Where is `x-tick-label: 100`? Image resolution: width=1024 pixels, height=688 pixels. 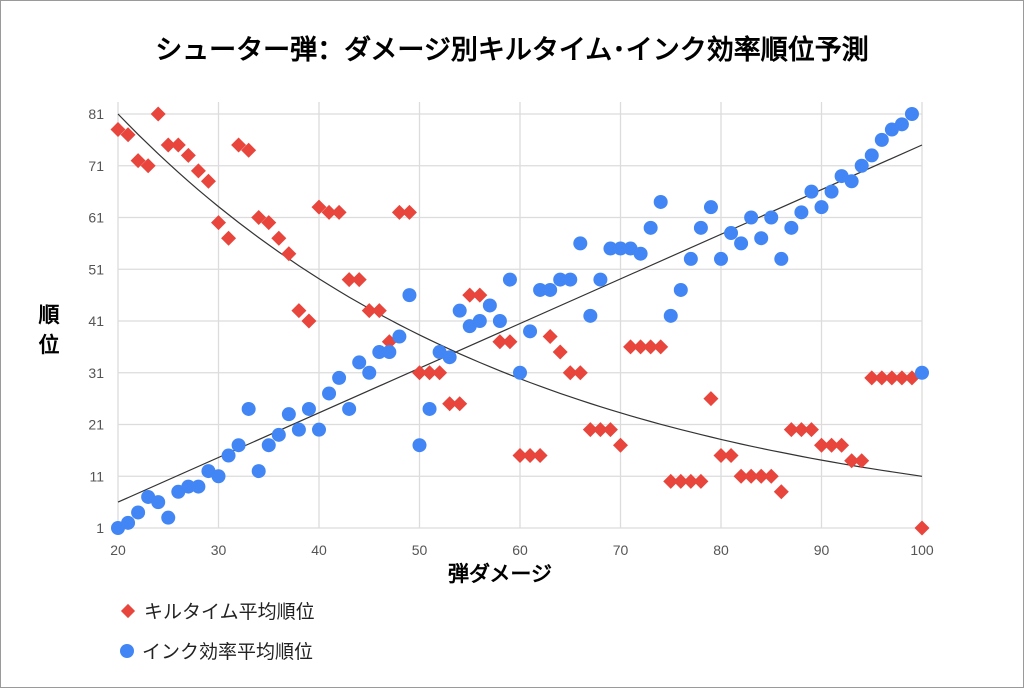
x-tick-label: 100 is located at coordinates (922, 550).